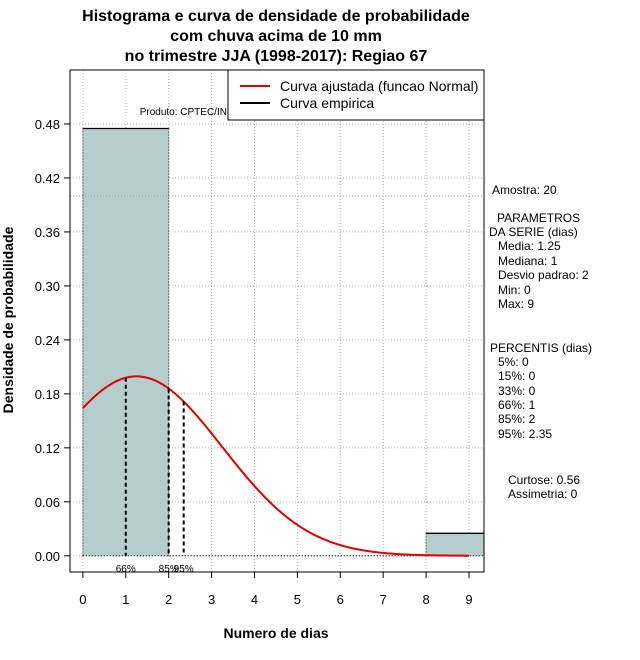 This screenshot has height=660, width=640. Describe the element at coordinates (184, 569) in the screenshot. I see `percentile-marker-label: 95%` at that location.